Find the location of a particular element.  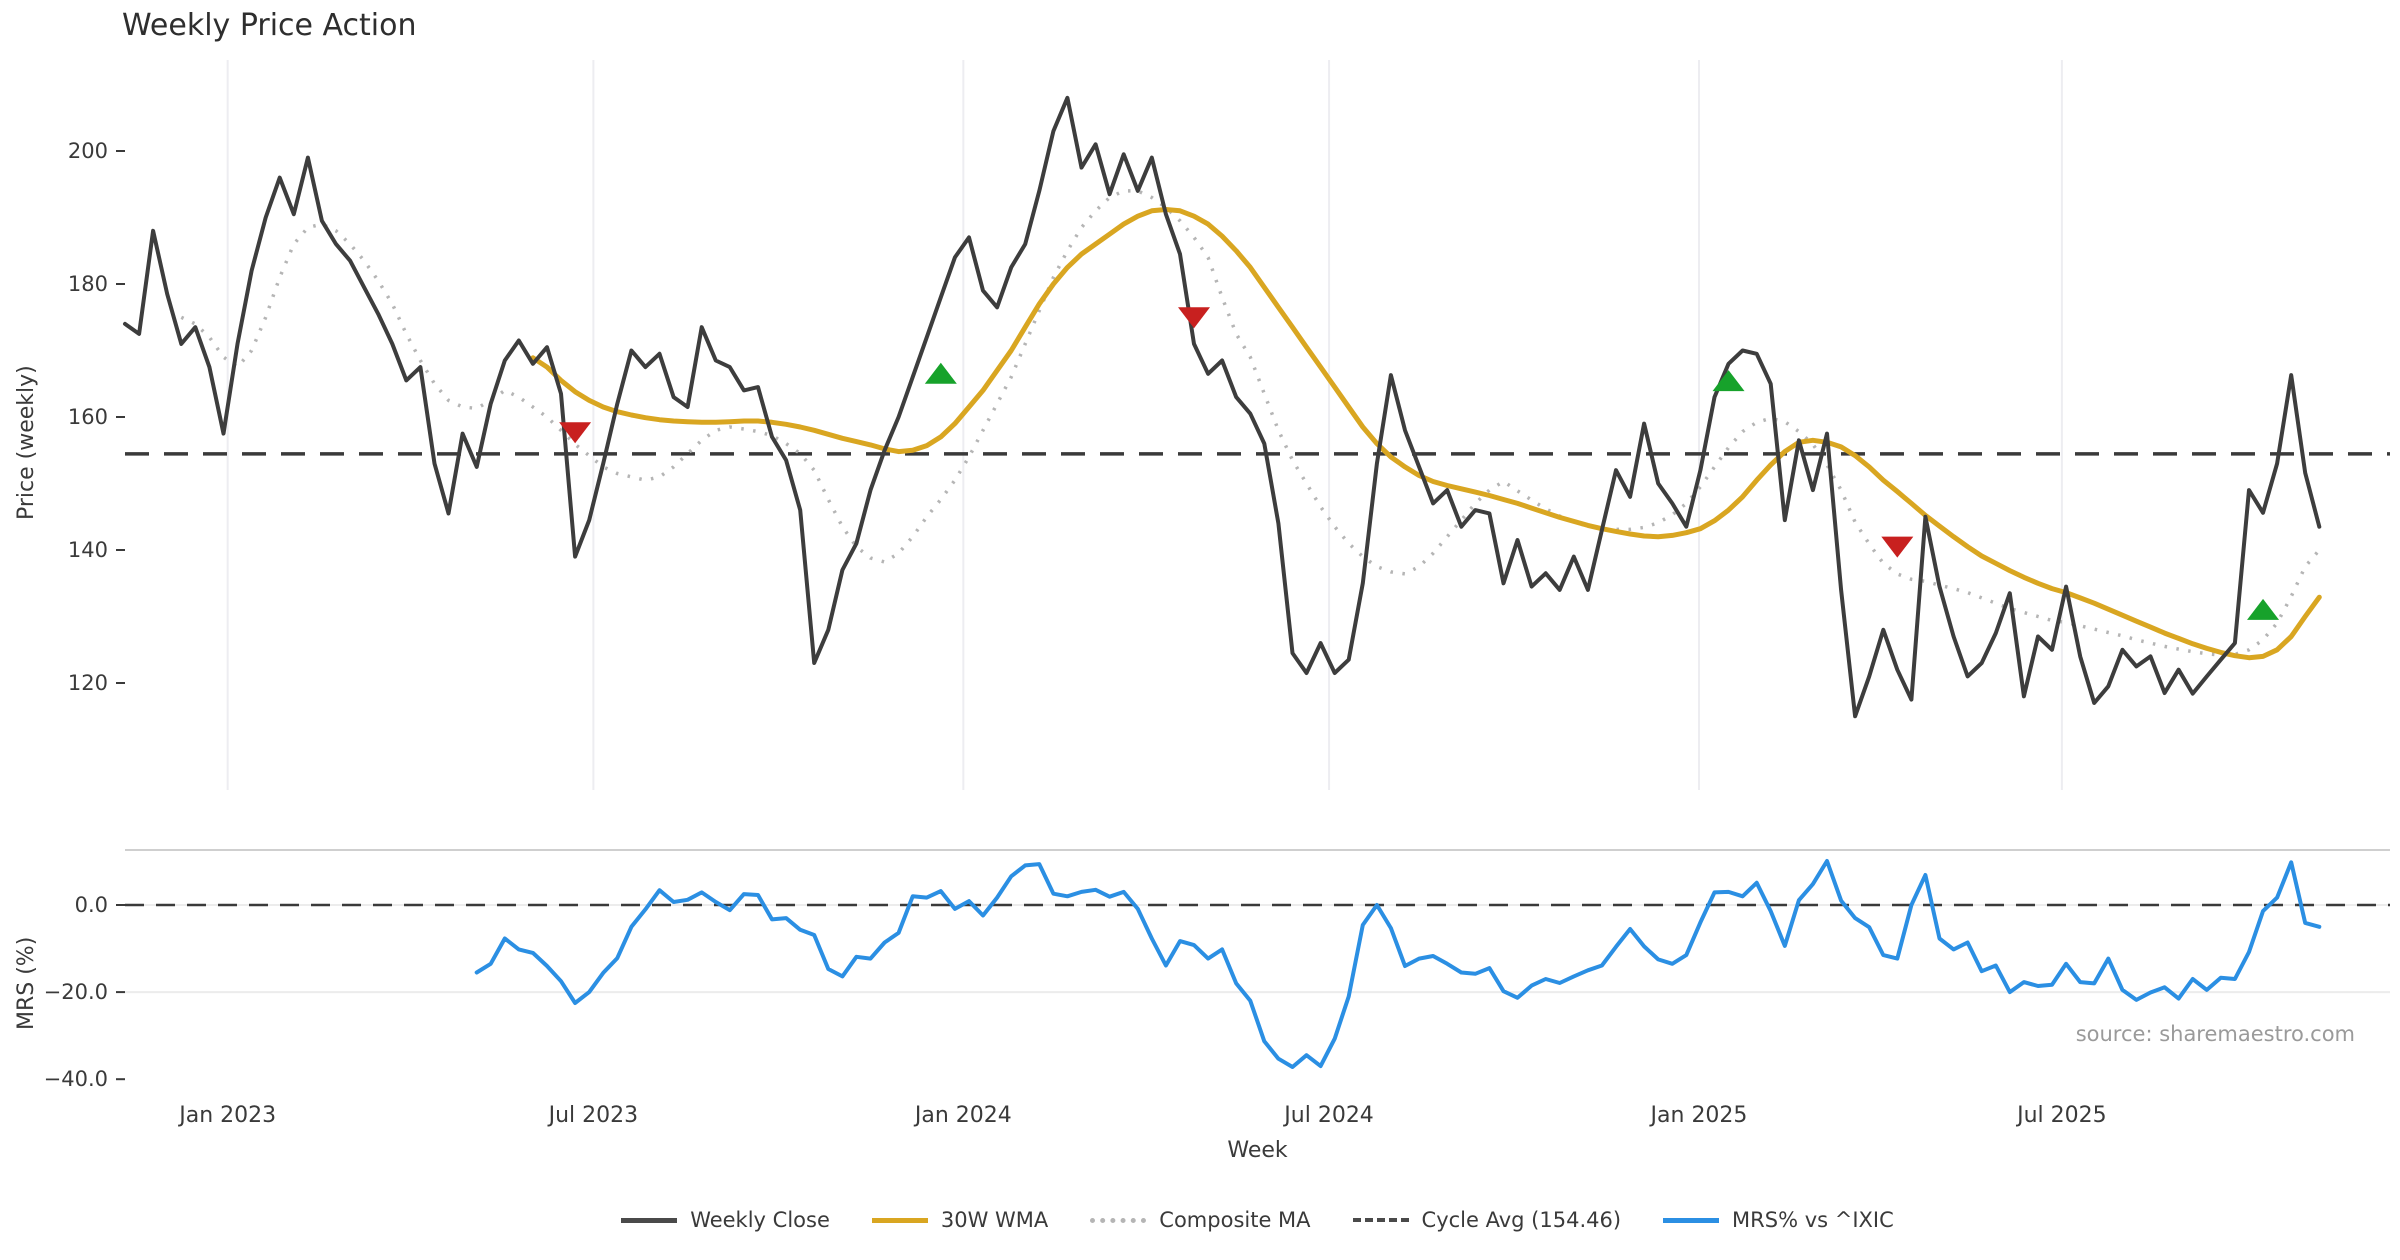

mrs-ytick-label: −20.0 is located at coordinates (76, 992).